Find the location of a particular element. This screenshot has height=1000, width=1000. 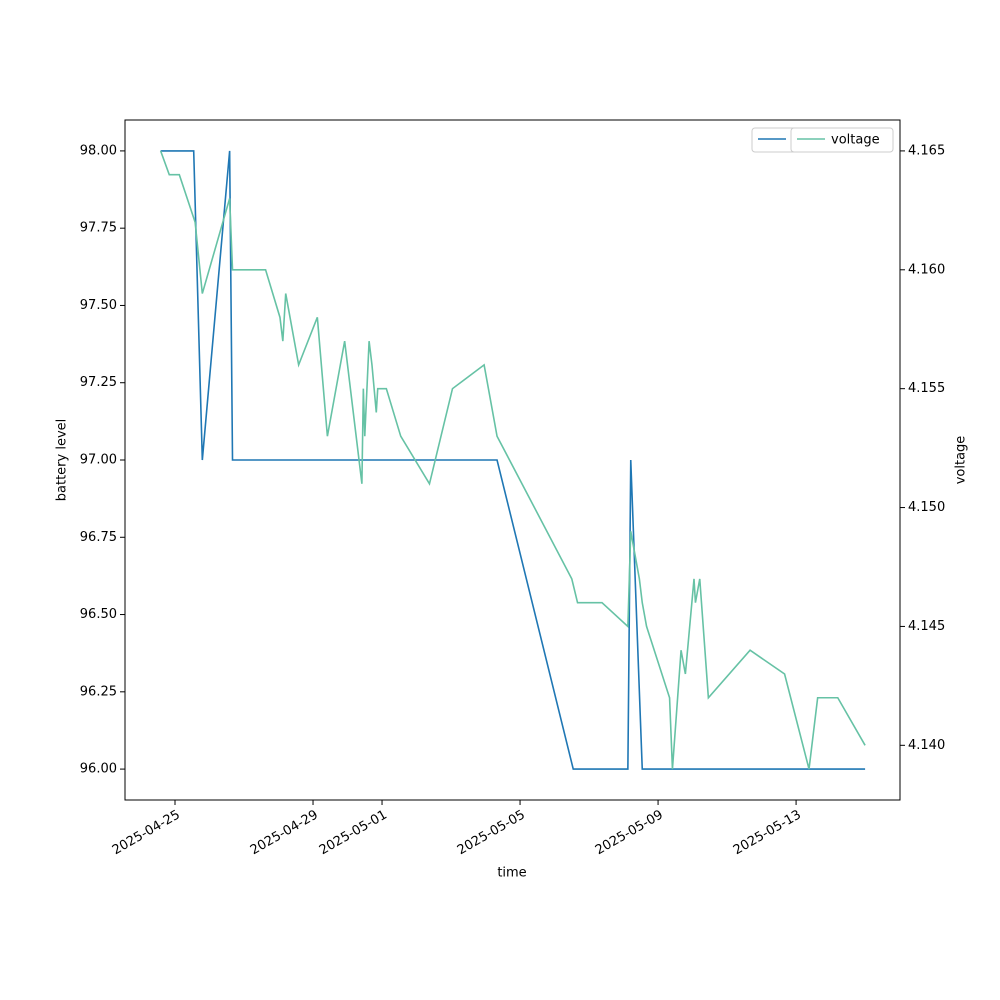

y-tick-label: 97.00 is located at coordinates (98, 460).